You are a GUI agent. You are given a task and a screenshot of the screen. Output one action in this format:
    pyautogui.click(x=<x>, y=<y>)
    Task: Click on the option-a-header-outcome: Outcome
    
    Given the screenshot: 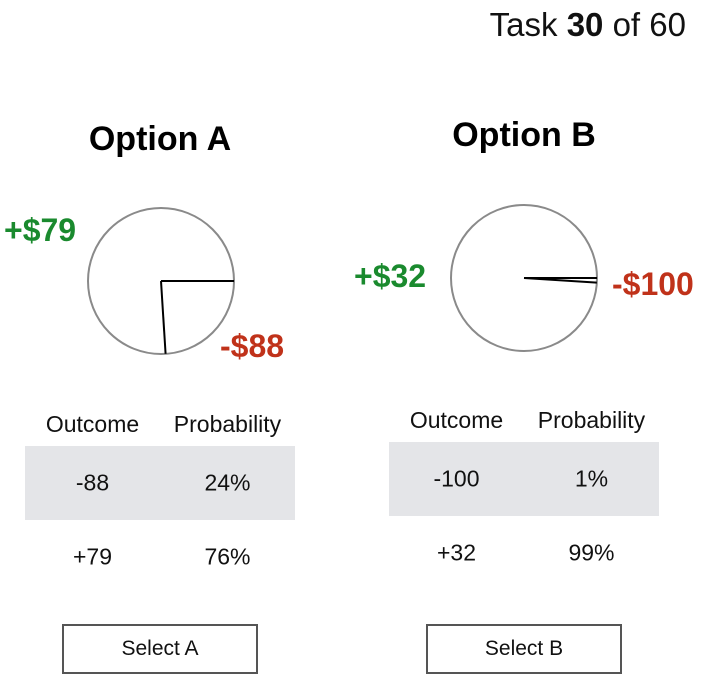 What is the action you would take?
    pyautogui.click(x=92, y=424)
    